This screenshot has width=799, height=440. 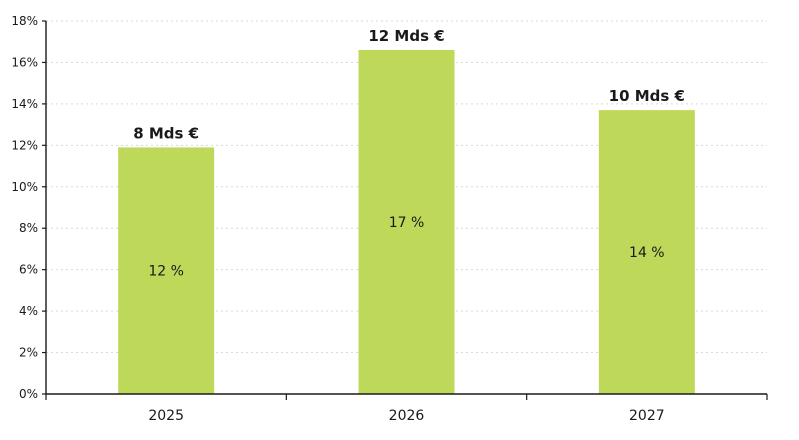 What do you see at coordinates (406, 36) in the screenshot?
I see `bar-amount-label: 12 Mds €` at bounding box center [406, 36].